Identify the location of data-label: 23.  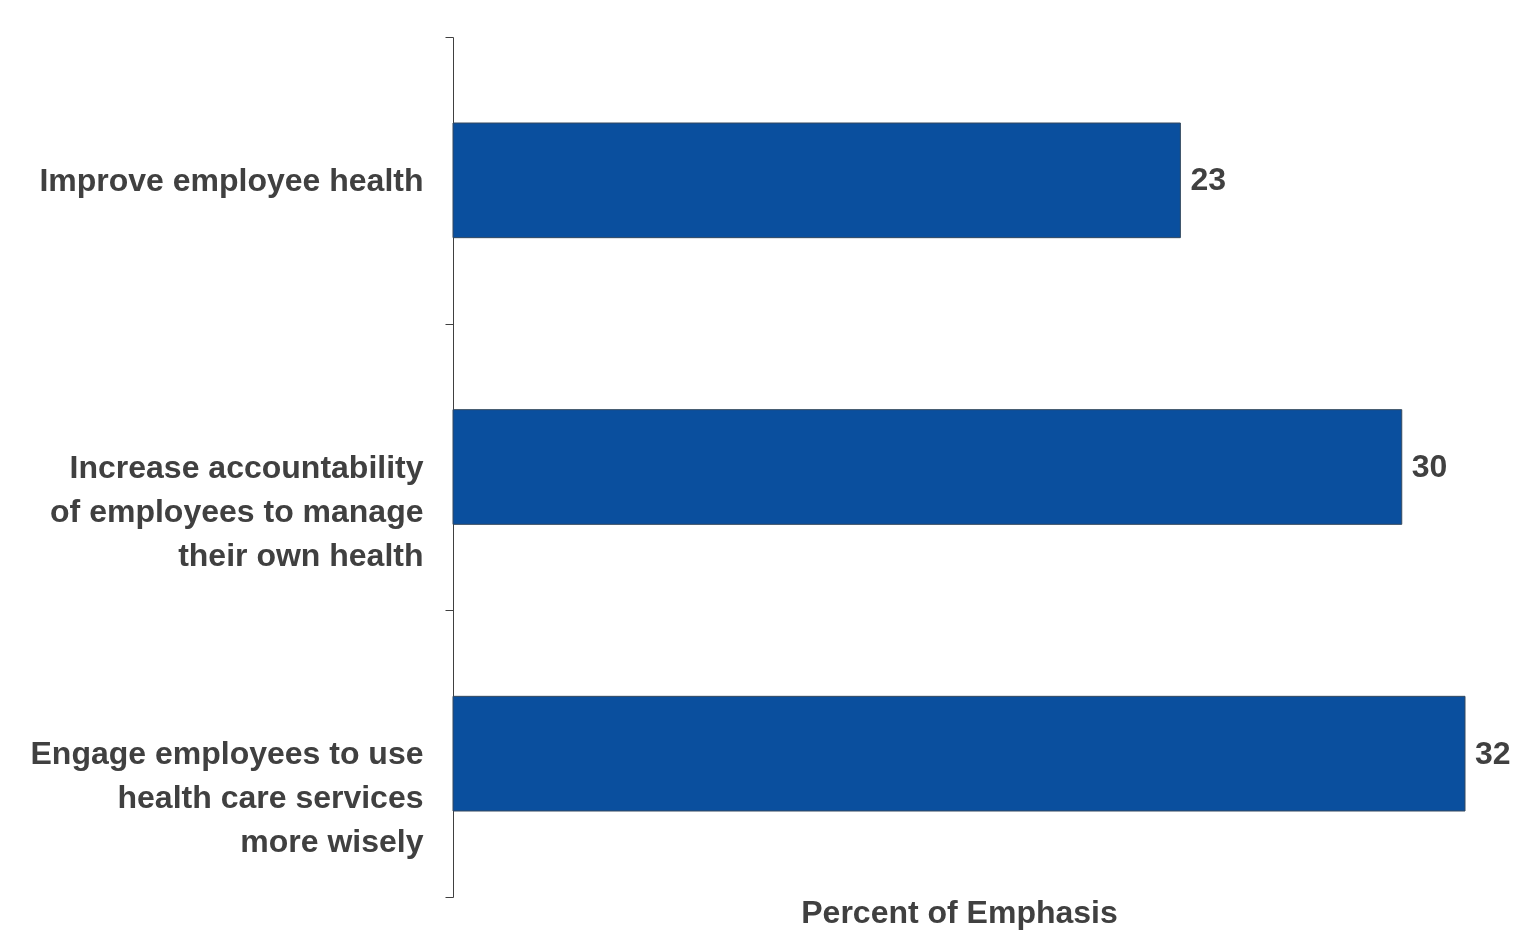
(1208, 179).